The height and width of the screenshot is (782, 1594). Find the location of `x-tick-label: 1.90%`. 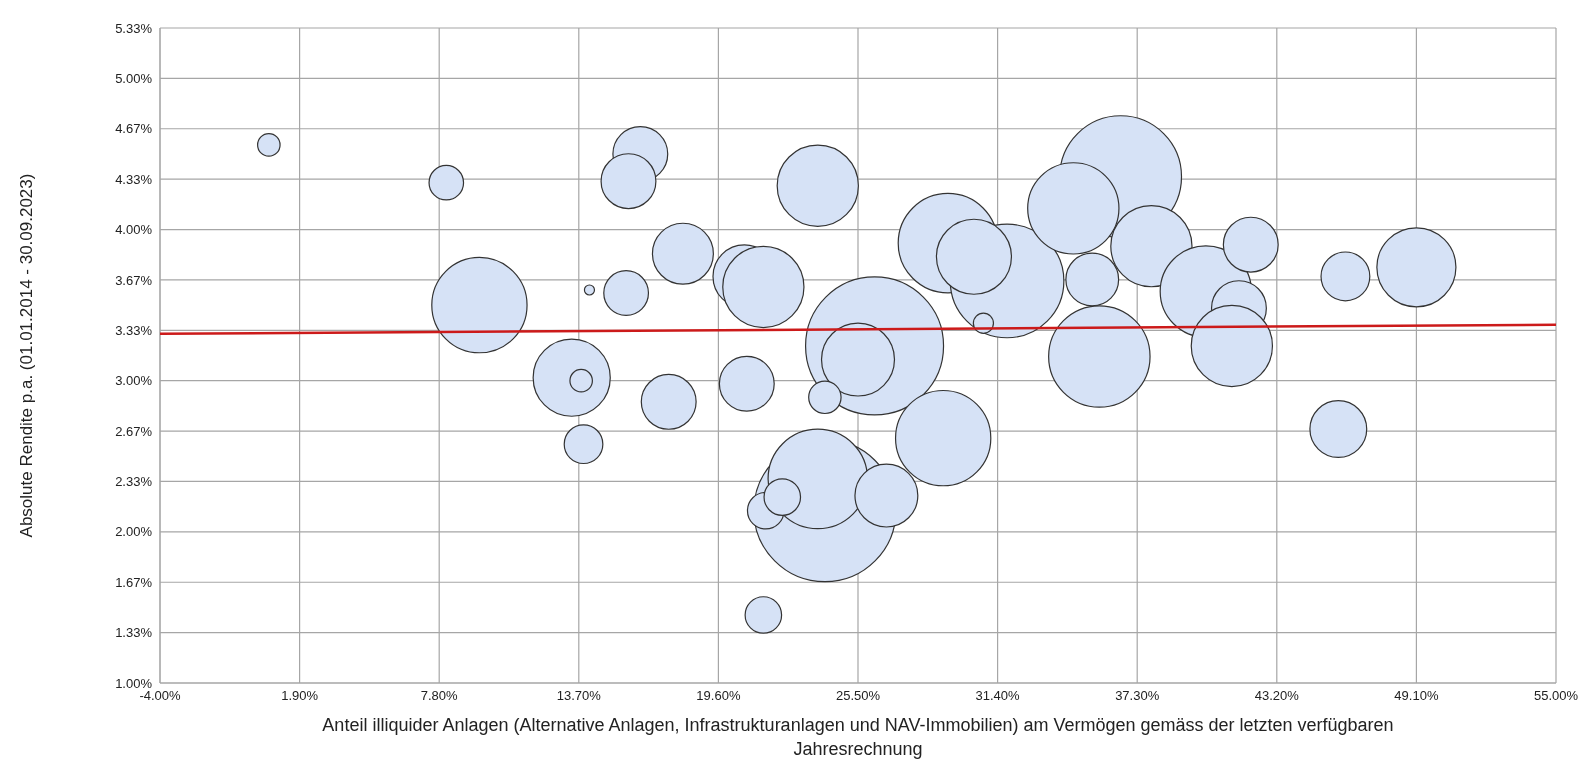

x-tick-label: 1.90% is located at coordinates (300, 696).